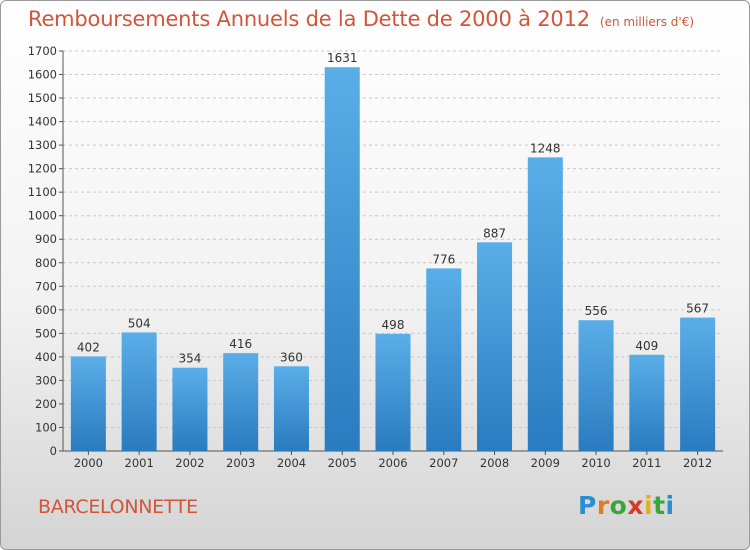  What do you see at coordinates (88, 403) in the screenshot?
I see `bar-2000` at bounding box center [88, 403].